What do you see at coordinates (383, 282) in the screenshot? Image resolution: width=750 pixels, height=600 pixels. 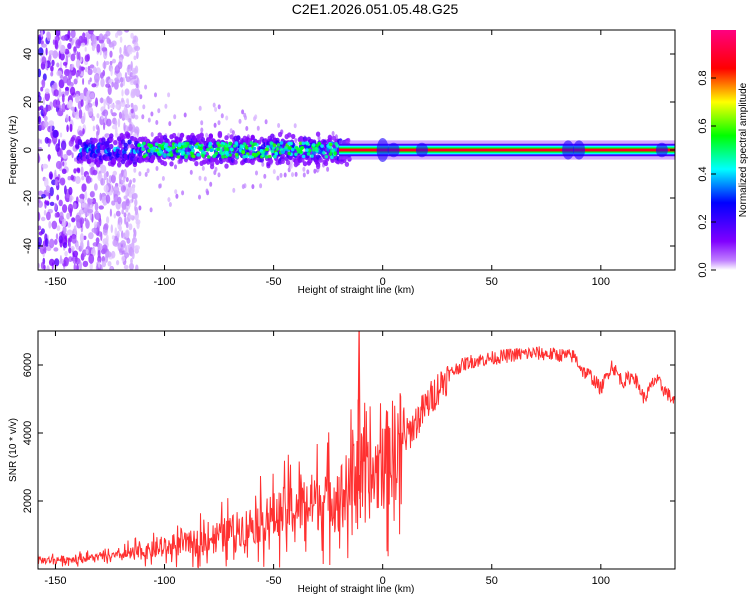 I see `spectrogram-xtick-label: 0` at bounding box center [383, 282].